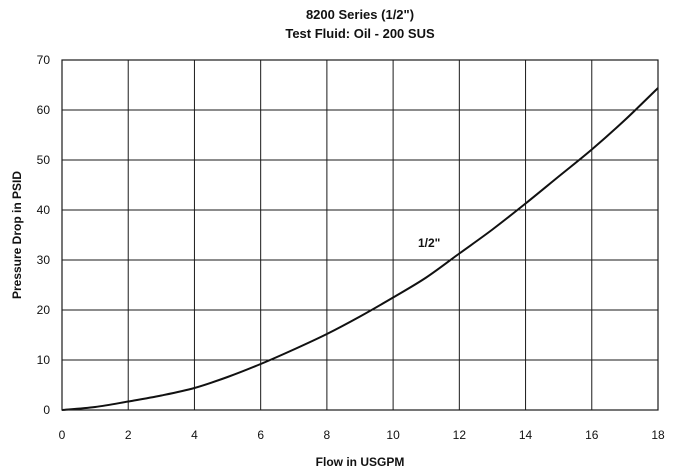  Describe the element at coordinates (393, 435) in the screenshot. I see `x-tick-label: 10` at that location.